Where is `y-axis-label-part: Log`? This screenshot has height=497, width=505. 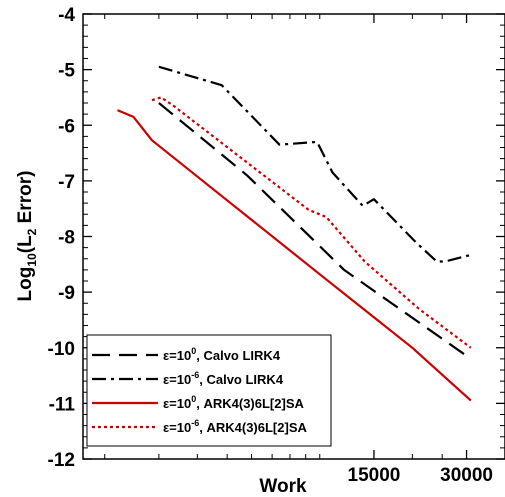
y-axis-label-part: Log is located at coordinates (25, 284).